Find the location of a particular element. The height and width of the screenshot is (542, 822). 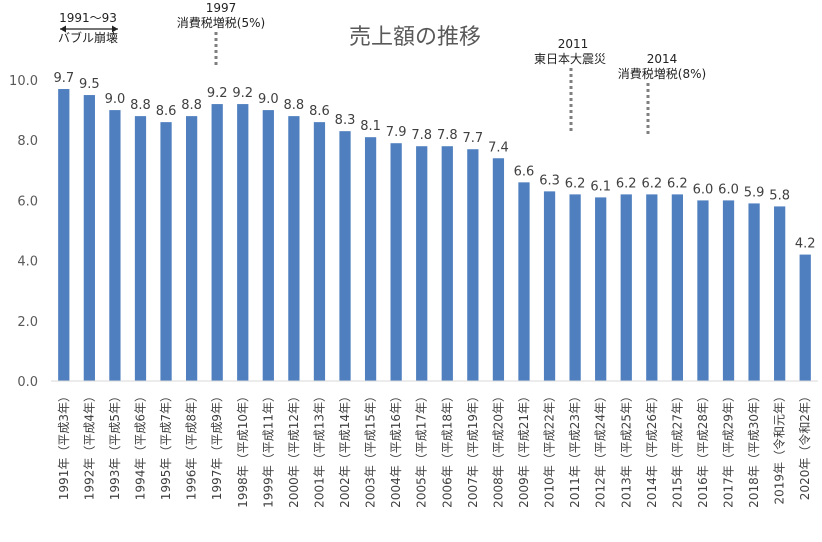

x-tick-label: 2007年（平成19年） is located at coordinates (473, 449).